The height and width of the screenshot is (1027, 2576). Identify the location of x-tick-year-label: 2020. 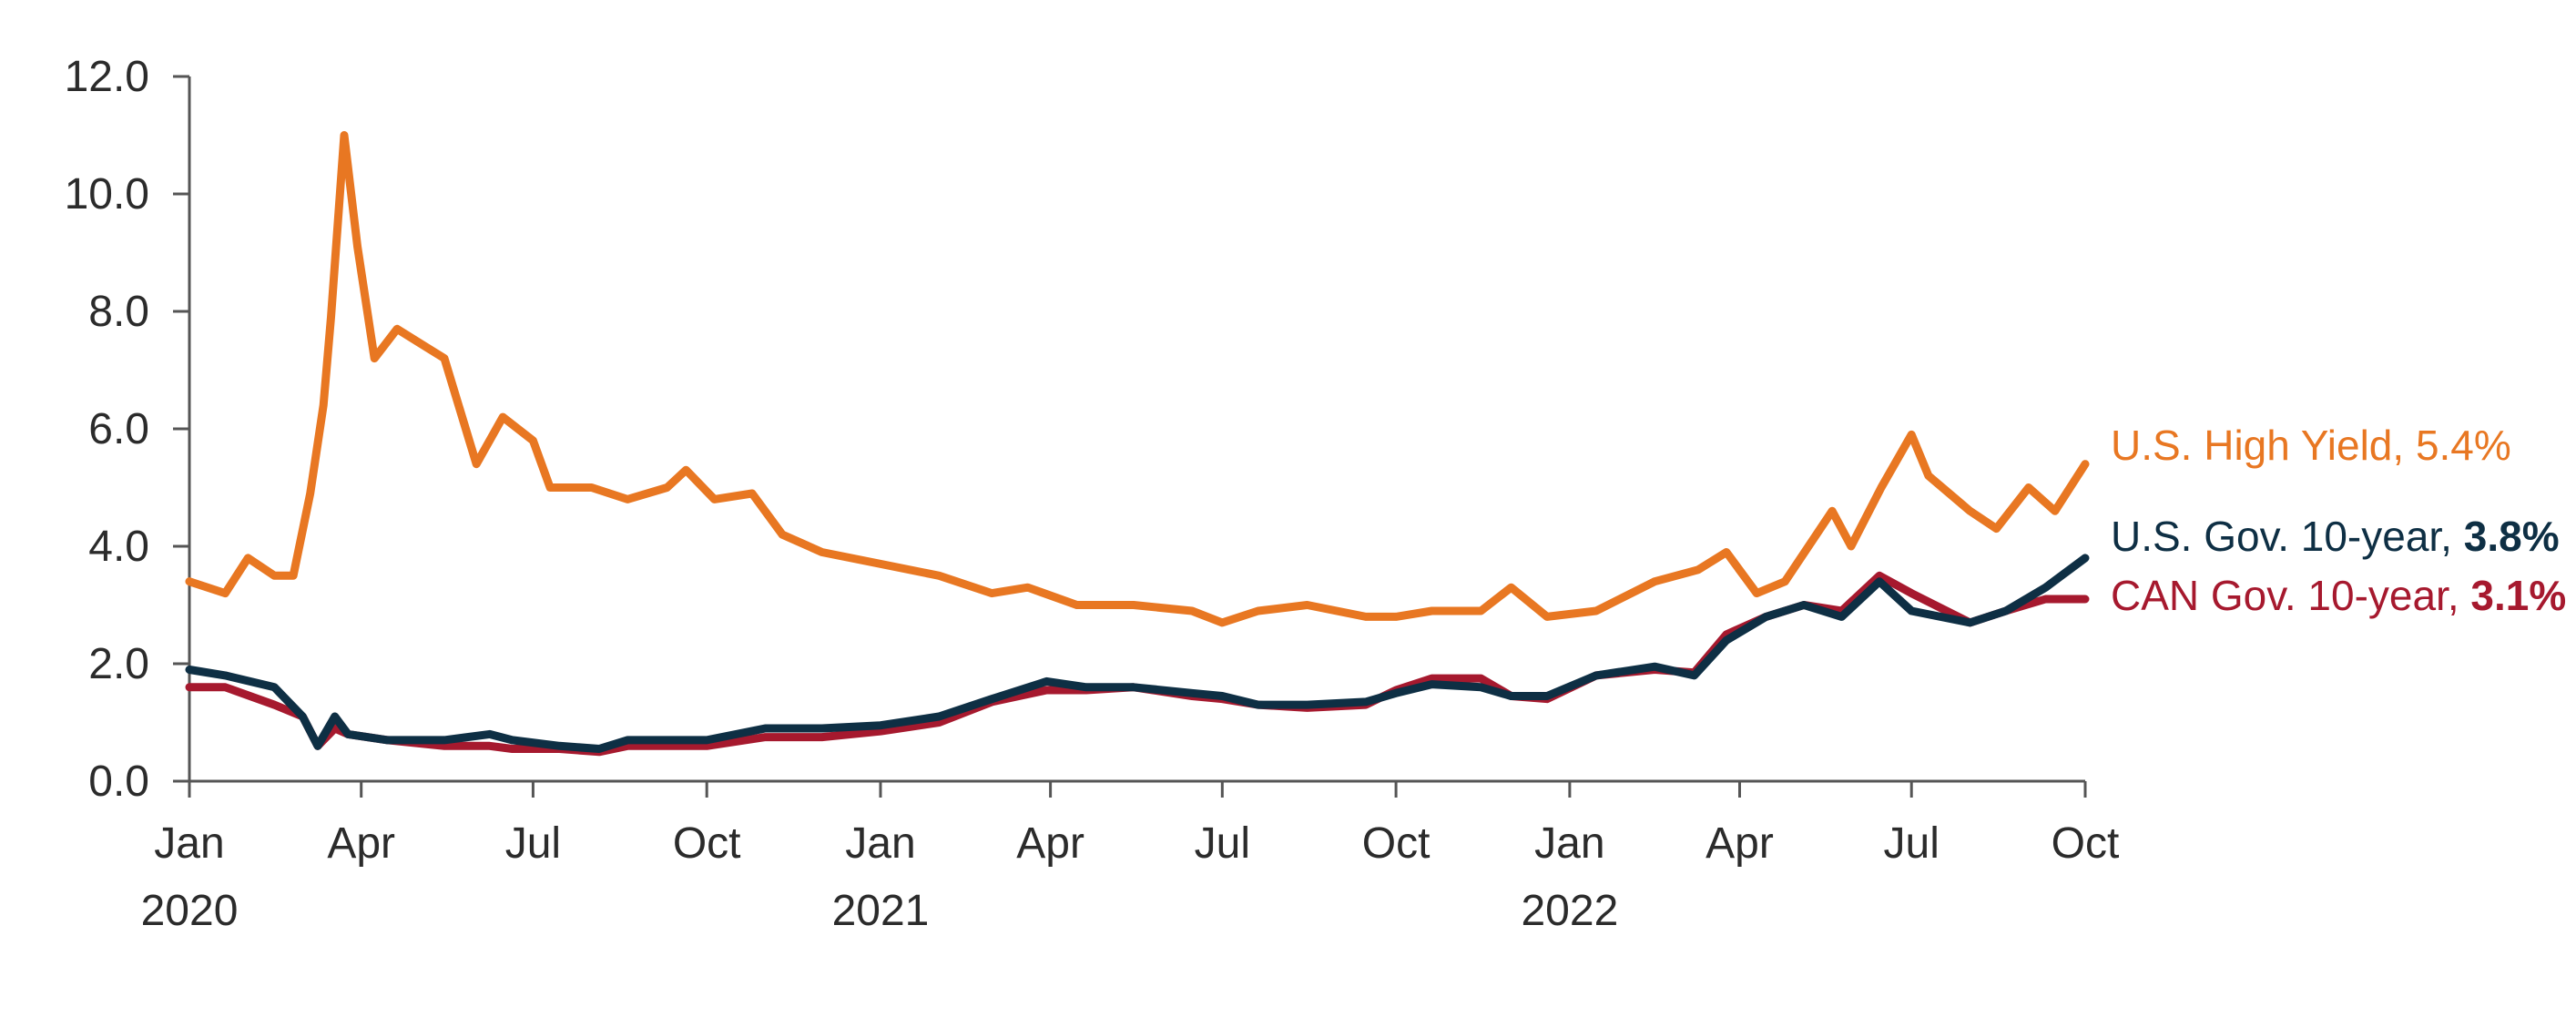
(190, 911).